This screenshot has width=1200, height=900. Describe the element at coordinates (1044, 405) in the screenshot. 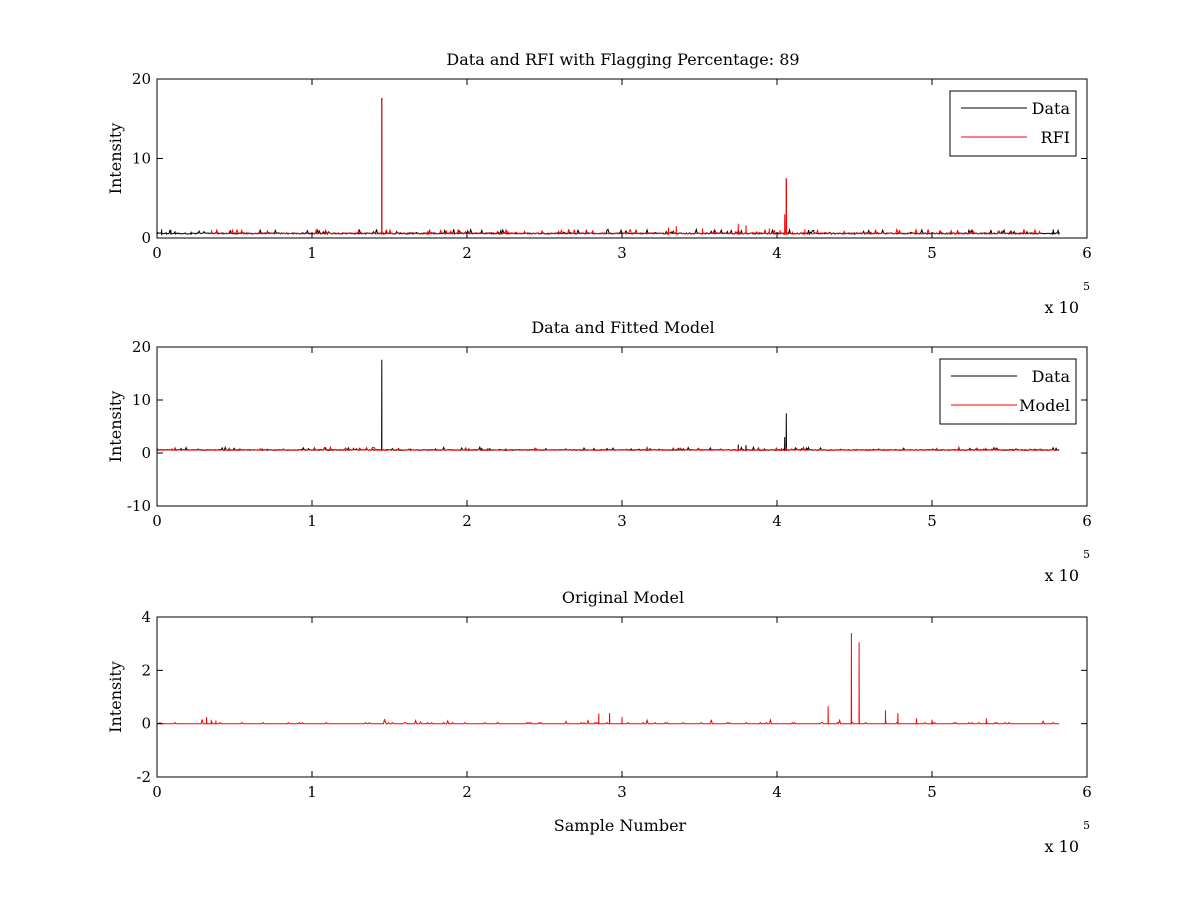

I see `legend-label: Model` at that location.